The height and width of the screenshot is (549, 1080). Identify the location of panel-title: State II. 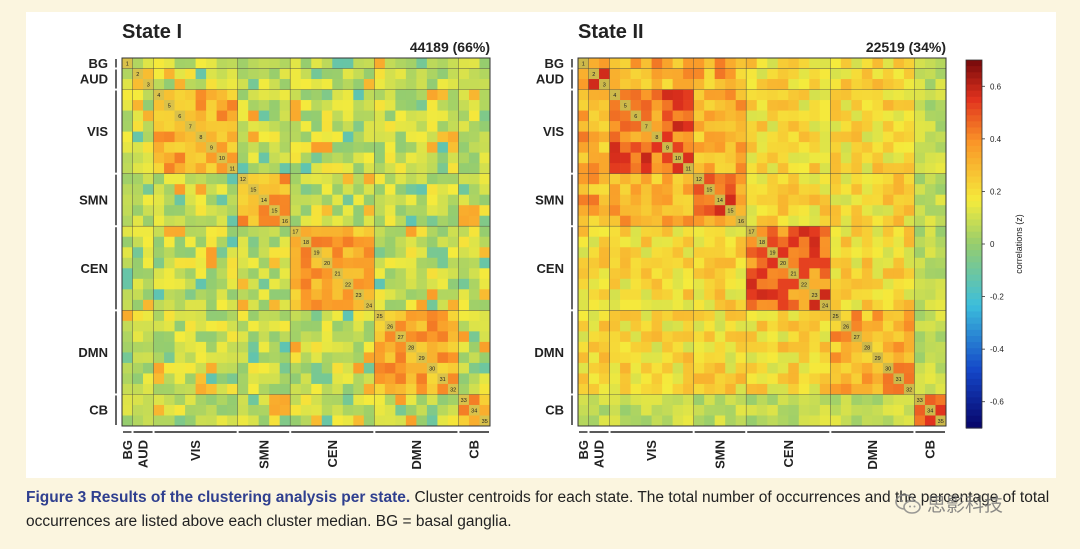
(611, 32).